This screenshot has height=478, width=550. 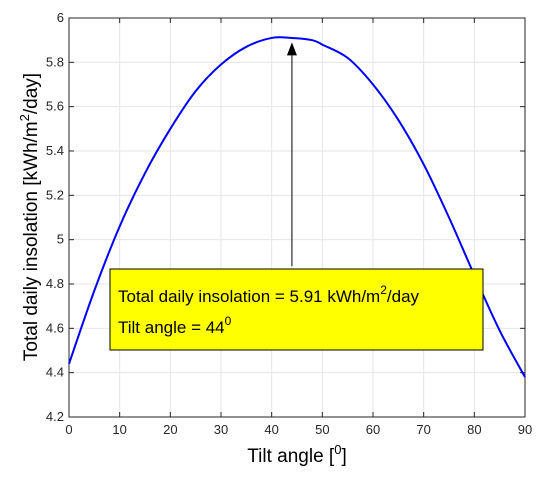 I want to click on y-tick-label: 5.8, so click(x=55, y=61).